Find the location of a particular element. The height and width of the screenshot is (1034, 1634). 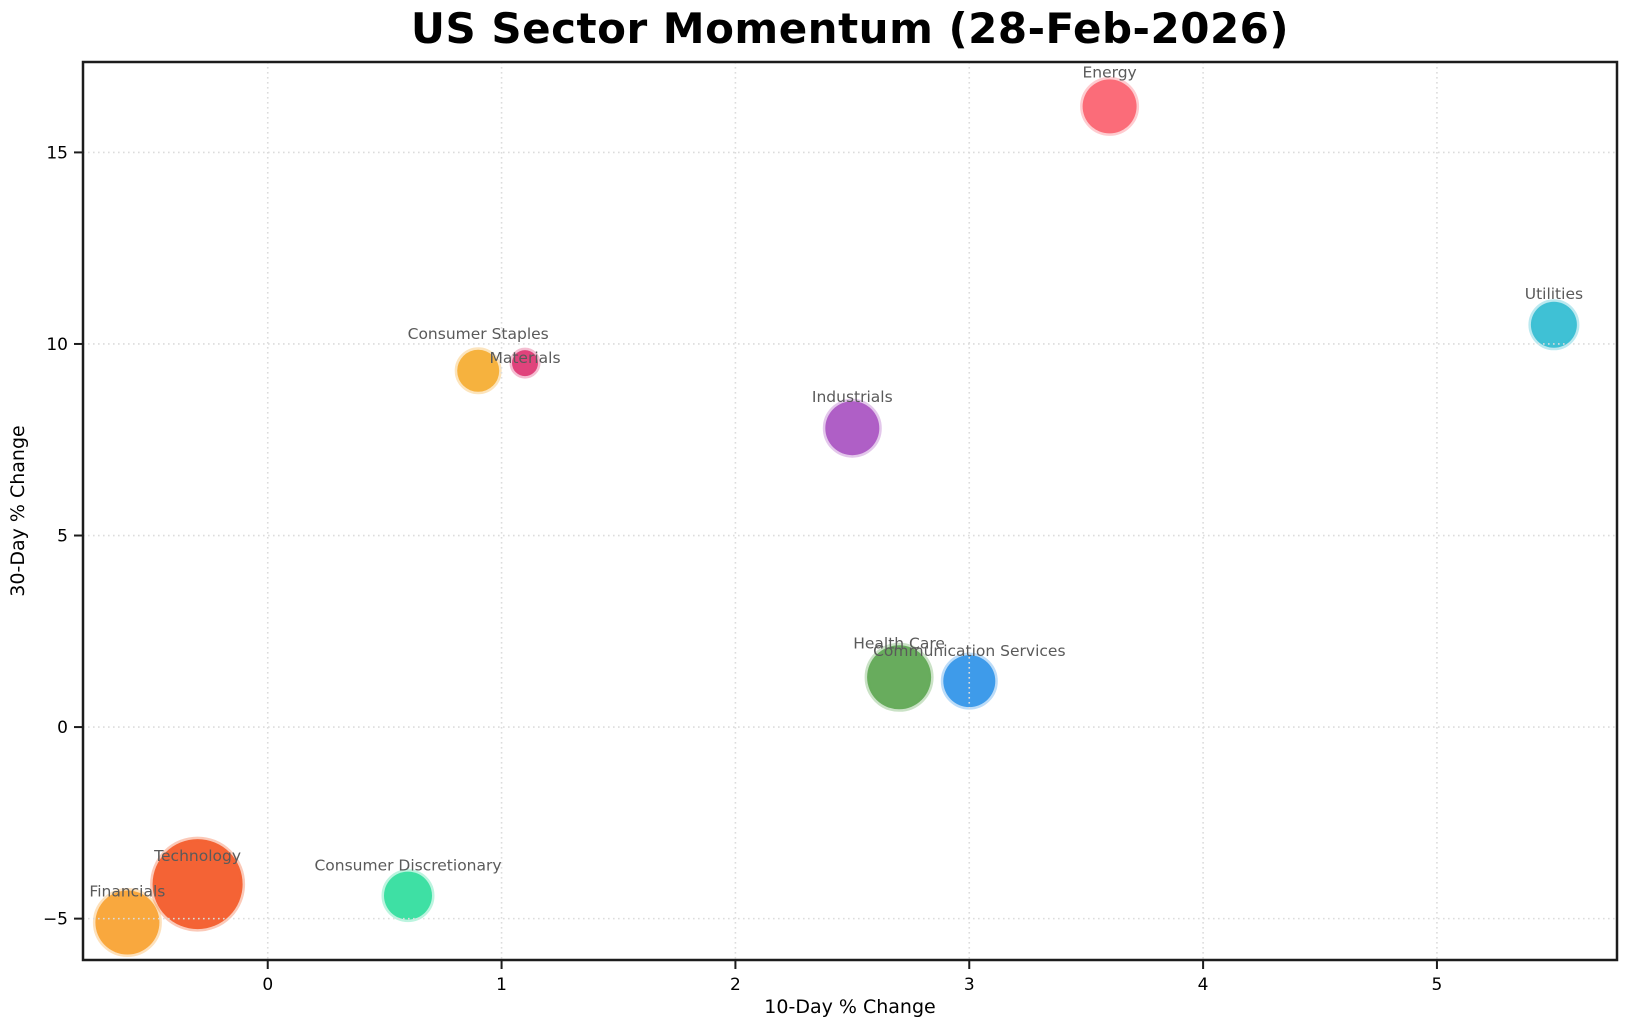

bubble-label-health-care: Health Care is located at coordinates (899, 643).